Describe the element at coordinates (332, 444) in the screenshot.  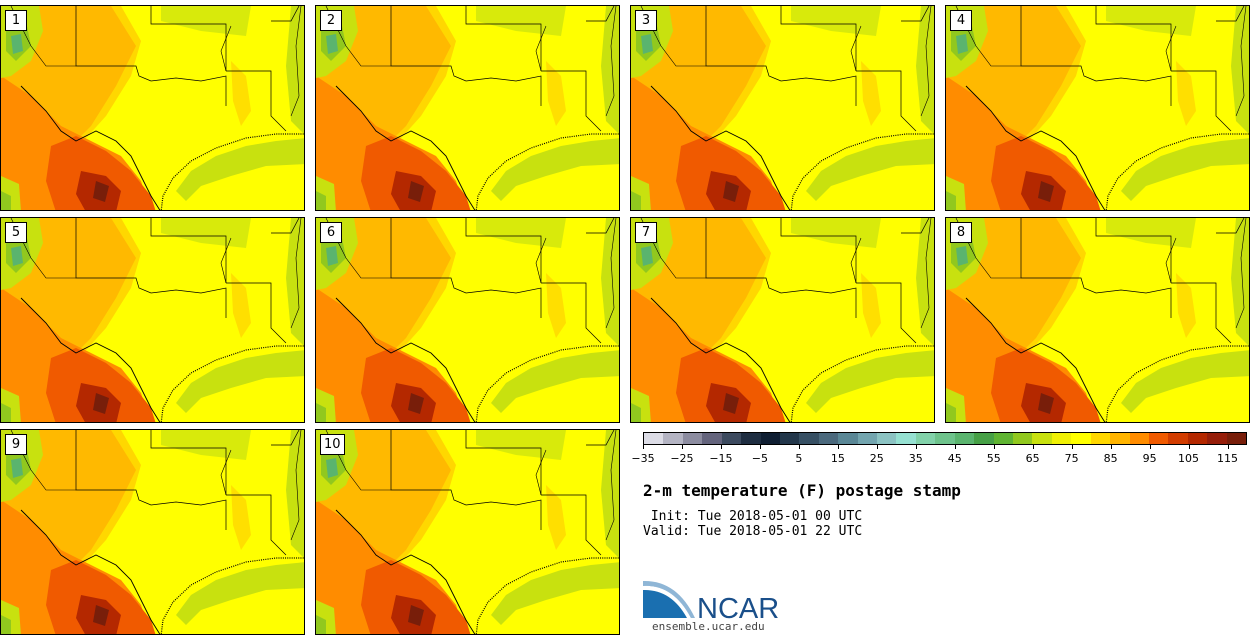
I see `member-number-label: 10` at that location.